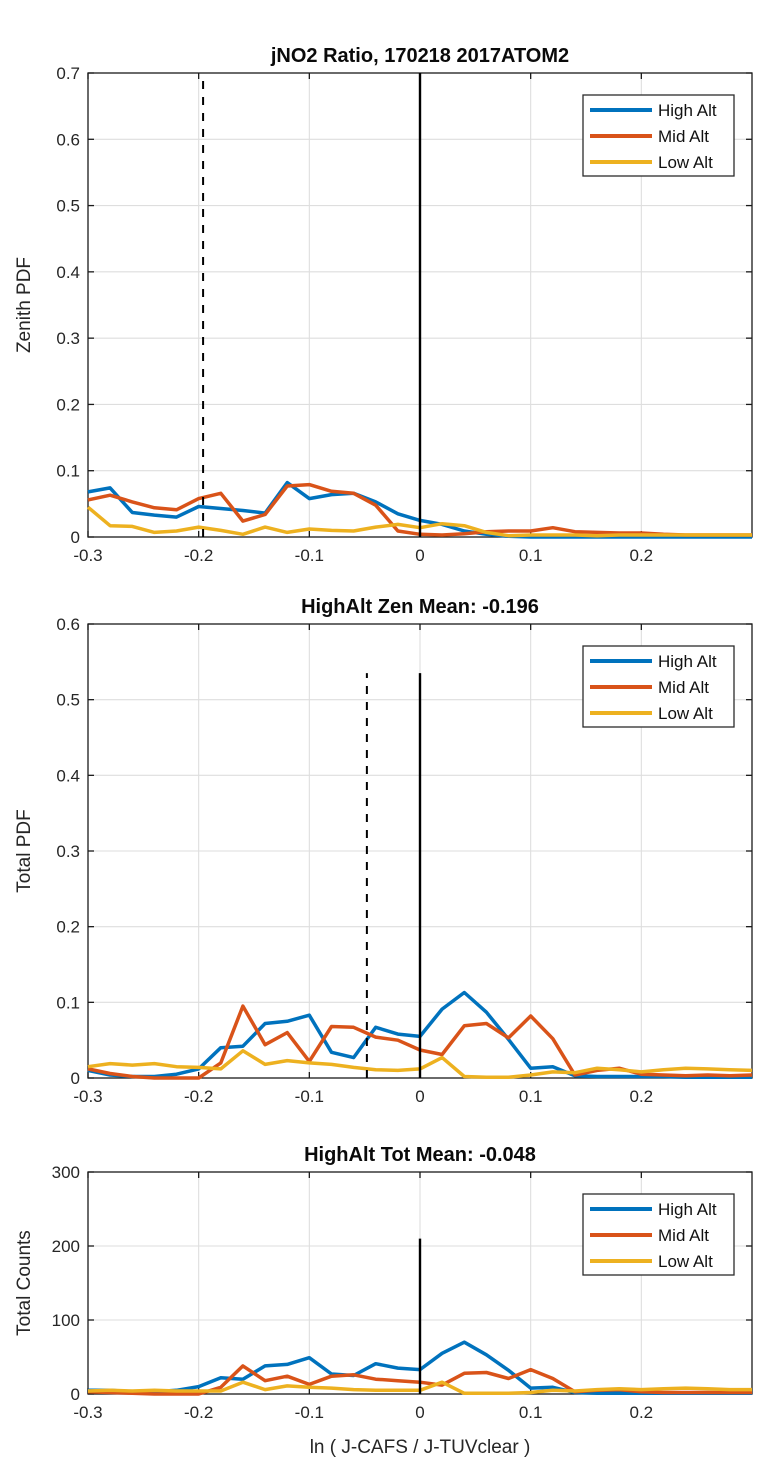 Image resolution: width=781 pixels, height=1484 pixels. I want to click on y-tick-label: 200, so click(66, 1246).